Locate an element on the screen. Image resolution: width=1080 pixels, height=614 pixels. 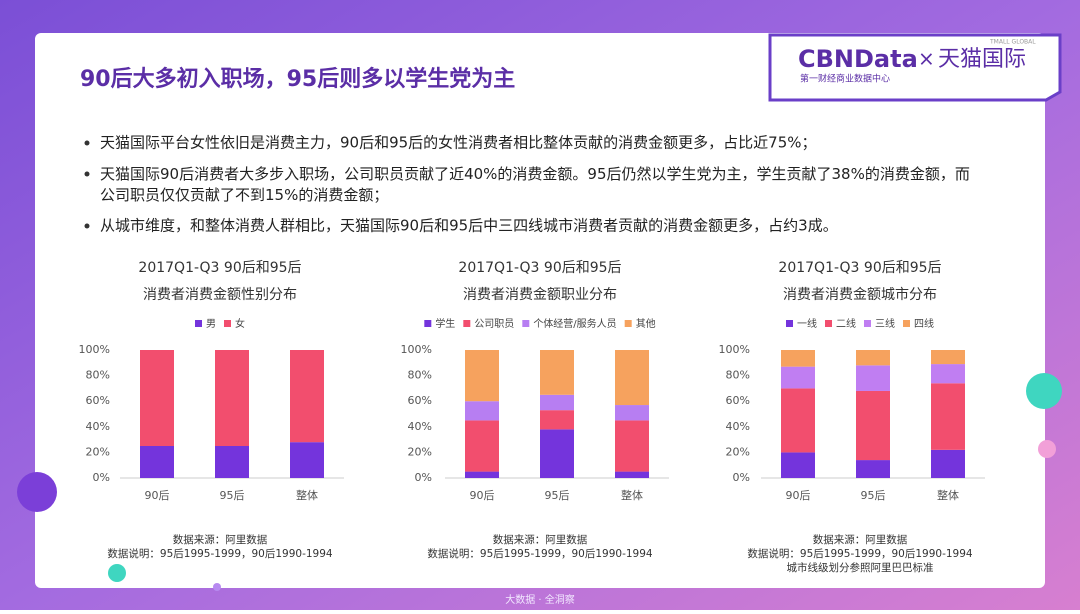
legend-label: 一线 is located at coordinates (807, 323).